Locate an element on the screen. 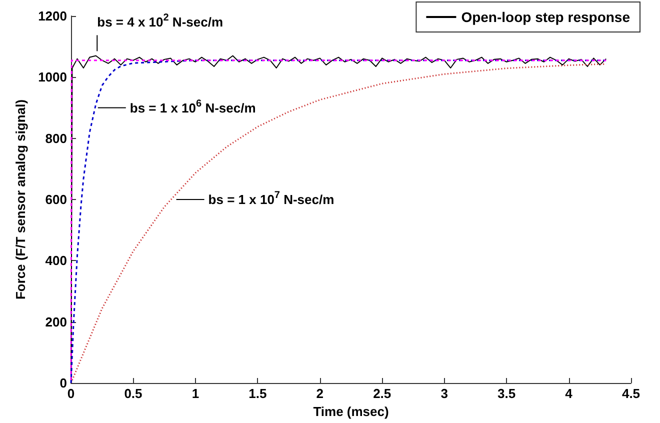 The height and width of the screenshot is (423, 660). y-tick-label: 1000 is located at coordinates (52, 77).